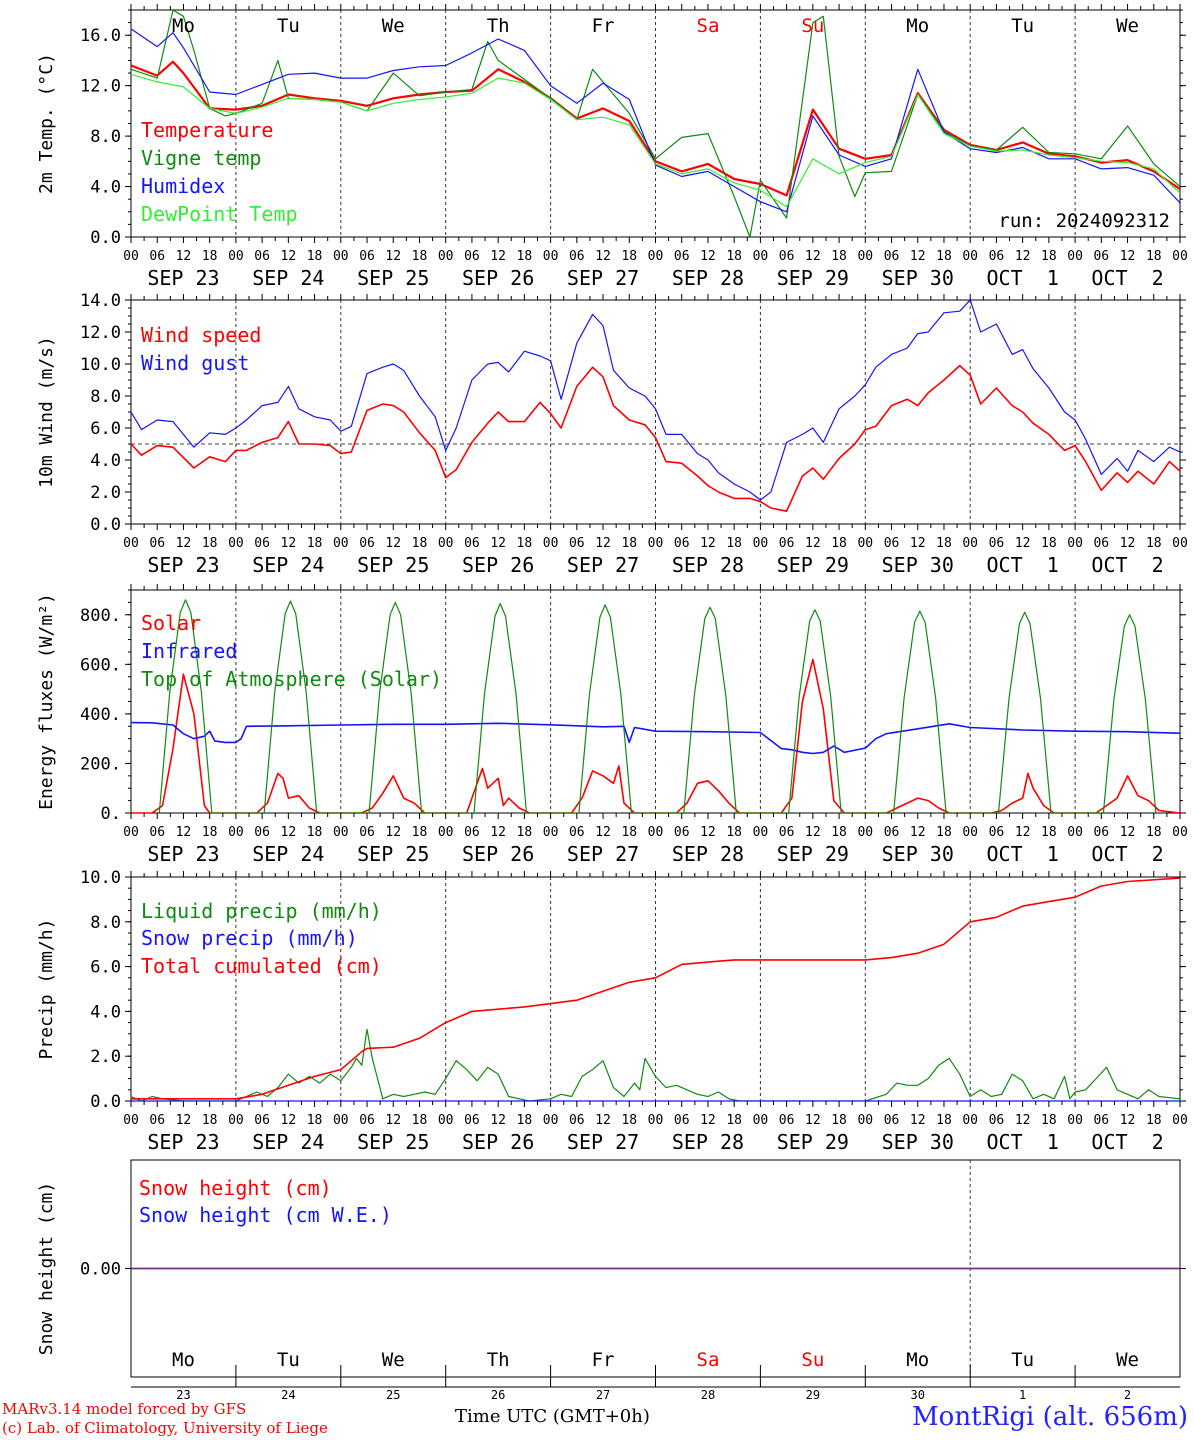 The width and height of the screenshot is (1194, 1440). What do you see at coordinates (393, 854) in the screenshot?
I see `date-label: SEP 25` at bounding box center [393, 854].